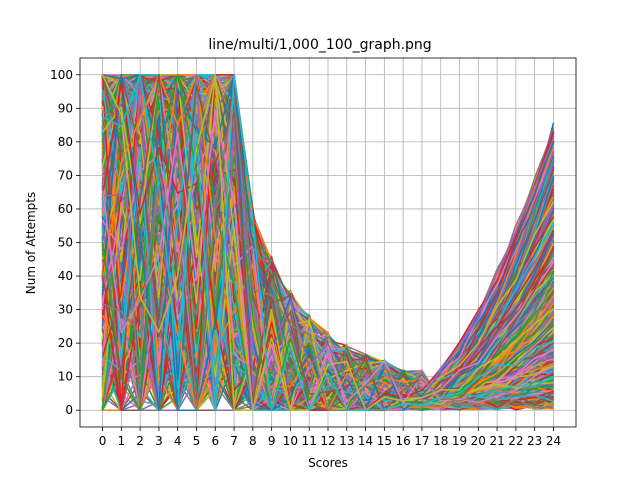 The width and height of the screenshot is (640, 480). Describe the element at coordinates (65, 343) in the screenshot. I see `y-tick-label: 20` at that location.